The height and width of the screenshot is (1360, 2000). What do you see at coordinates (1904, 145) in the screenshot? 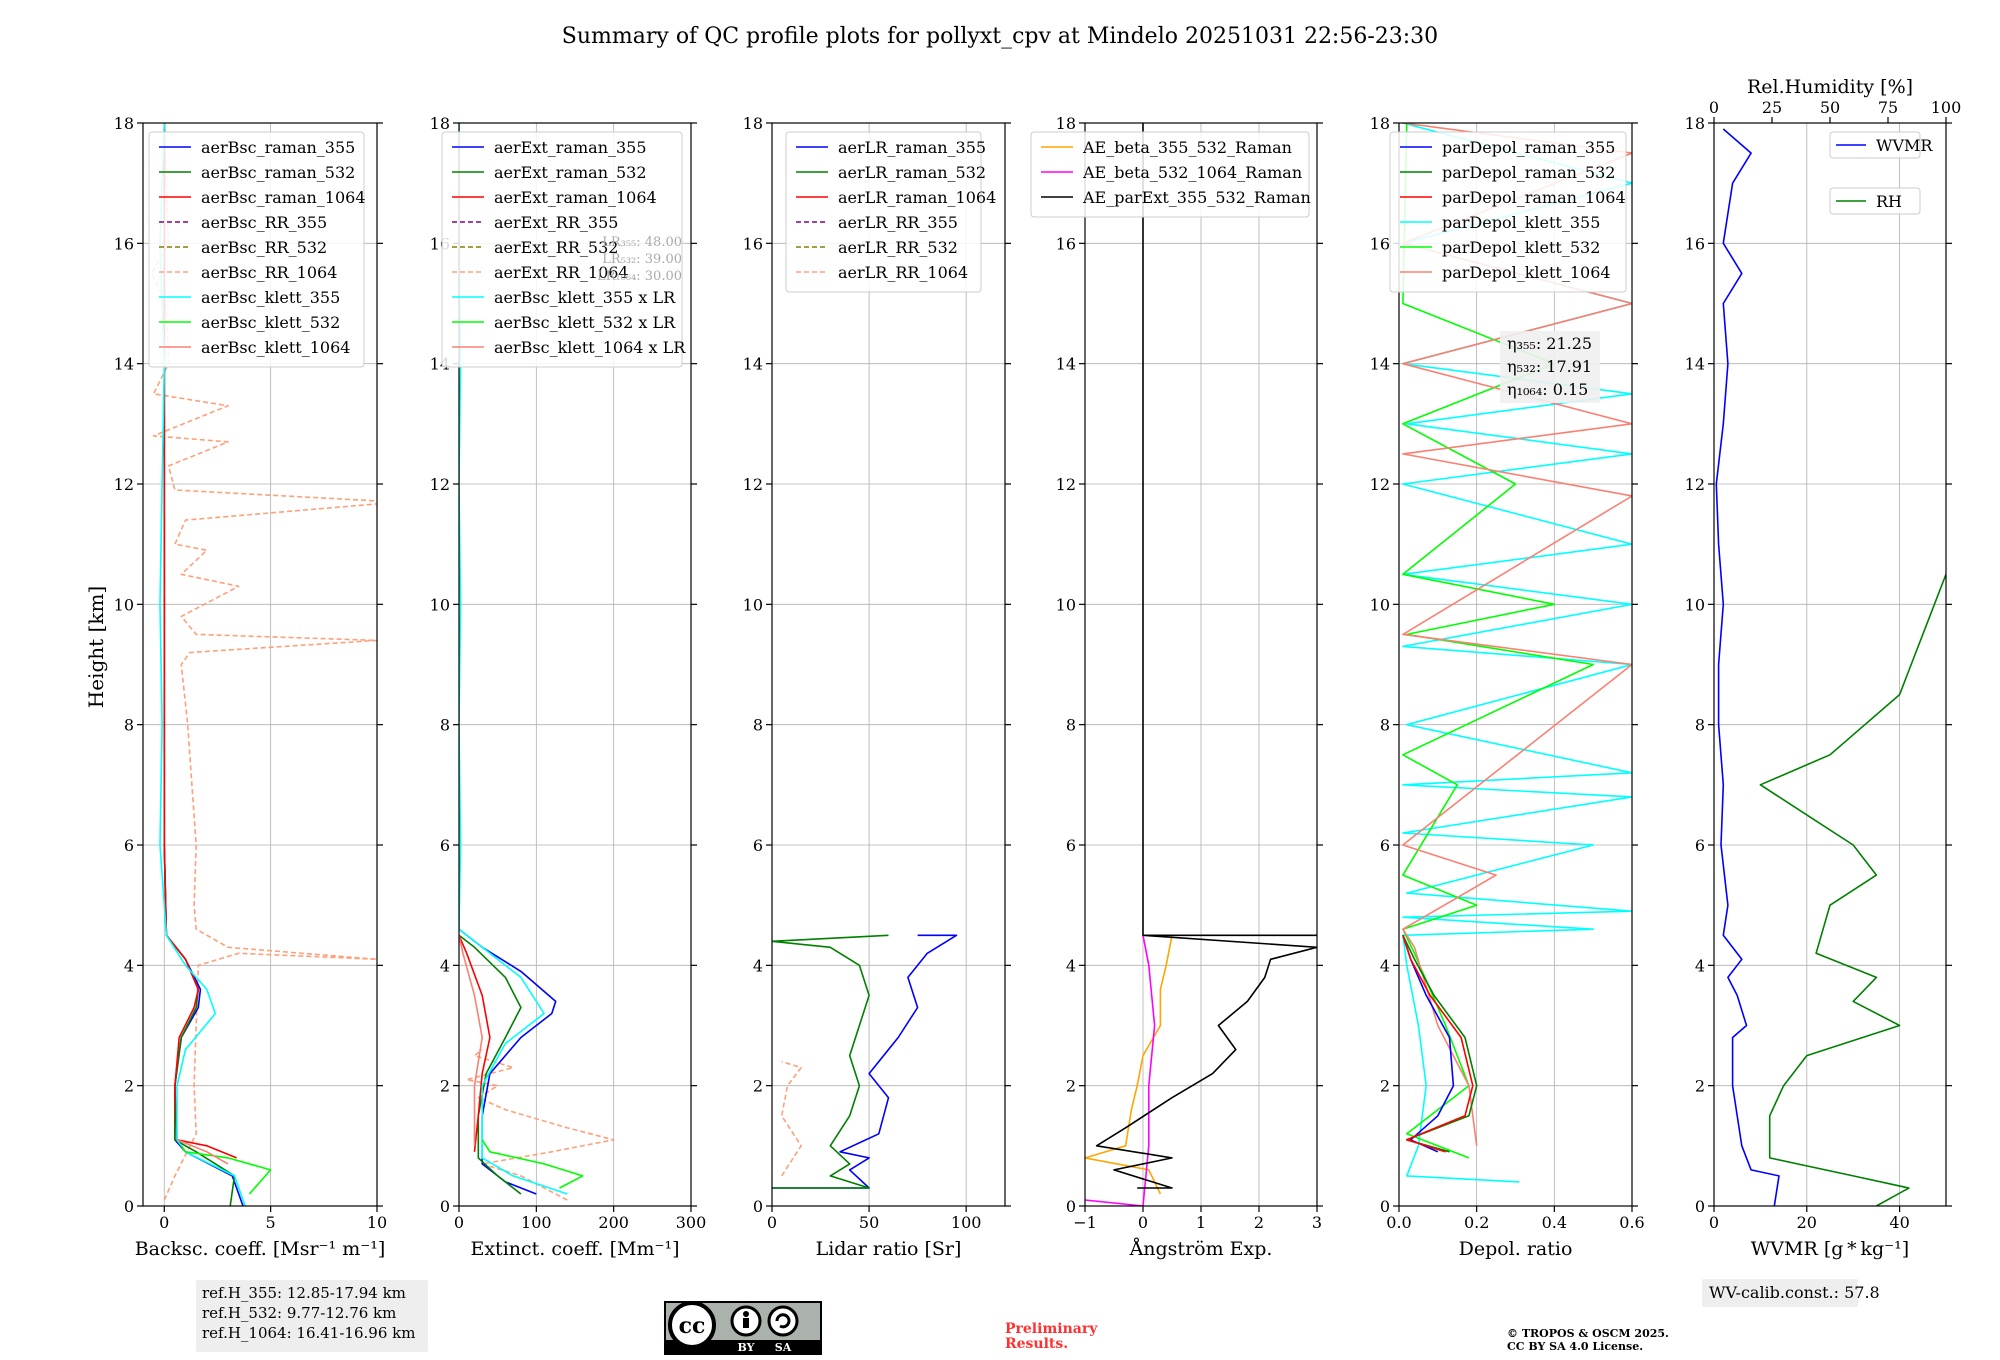
I see `legend-label: WVMR` at bounding box center [1904, 145].